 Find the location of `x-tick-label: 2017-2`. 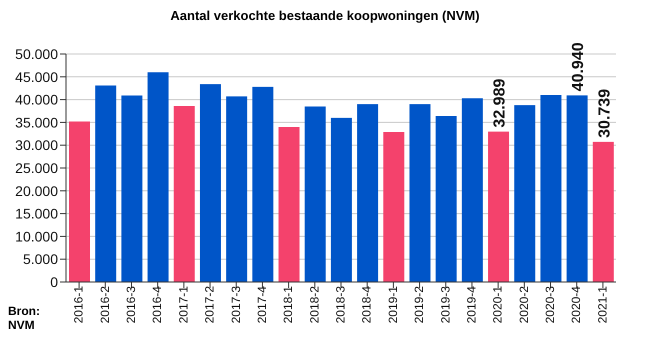

x-tick-label: 2017-2 is located at coordinates (209, 305).